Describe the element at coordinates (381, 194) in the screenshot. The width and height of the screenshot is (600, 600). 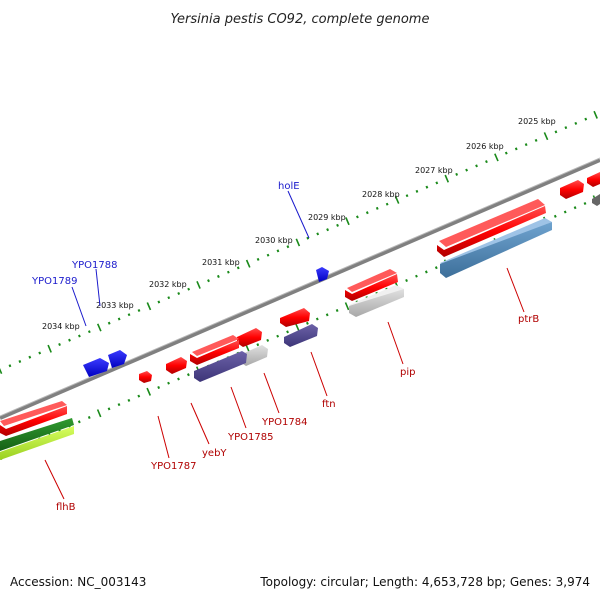
I see `kbp-label-2028: 2028 kbp` at that location.